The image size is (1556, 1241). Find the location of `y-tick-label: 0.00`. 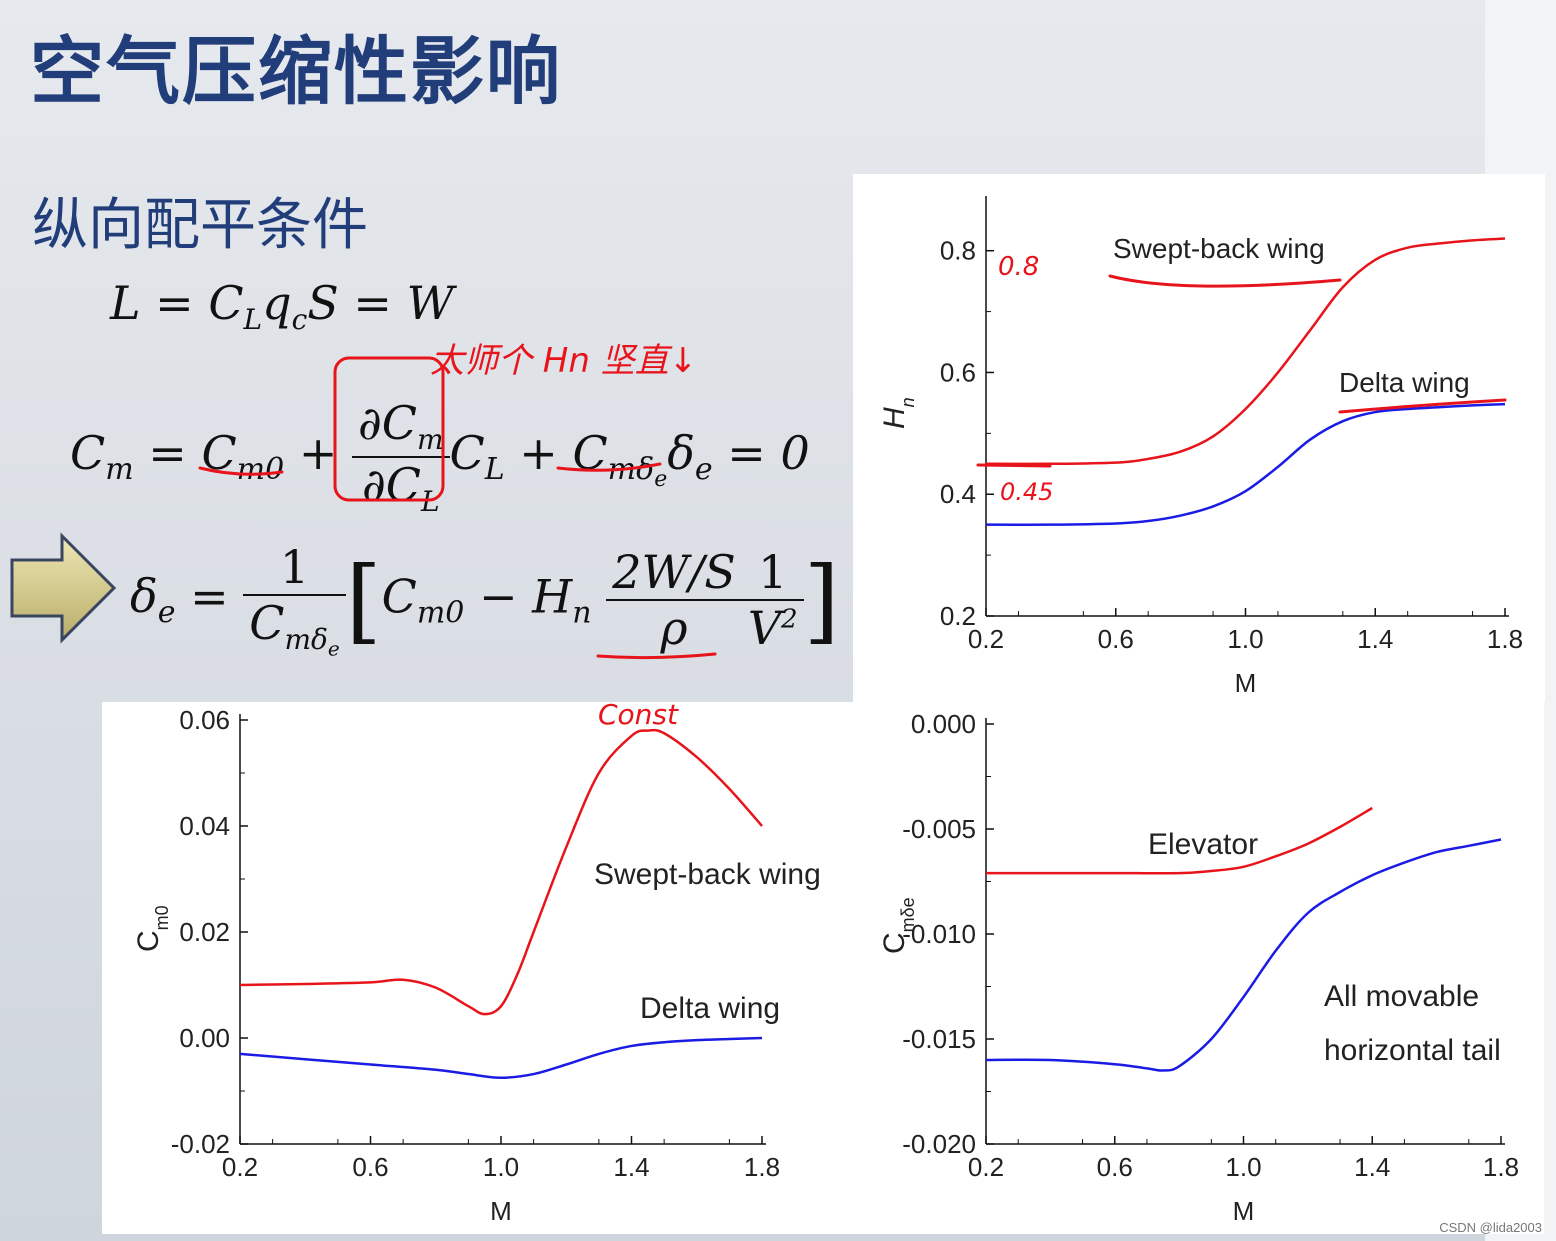

y-tick-label: 0.00 is located at coordinates (204, 1038).